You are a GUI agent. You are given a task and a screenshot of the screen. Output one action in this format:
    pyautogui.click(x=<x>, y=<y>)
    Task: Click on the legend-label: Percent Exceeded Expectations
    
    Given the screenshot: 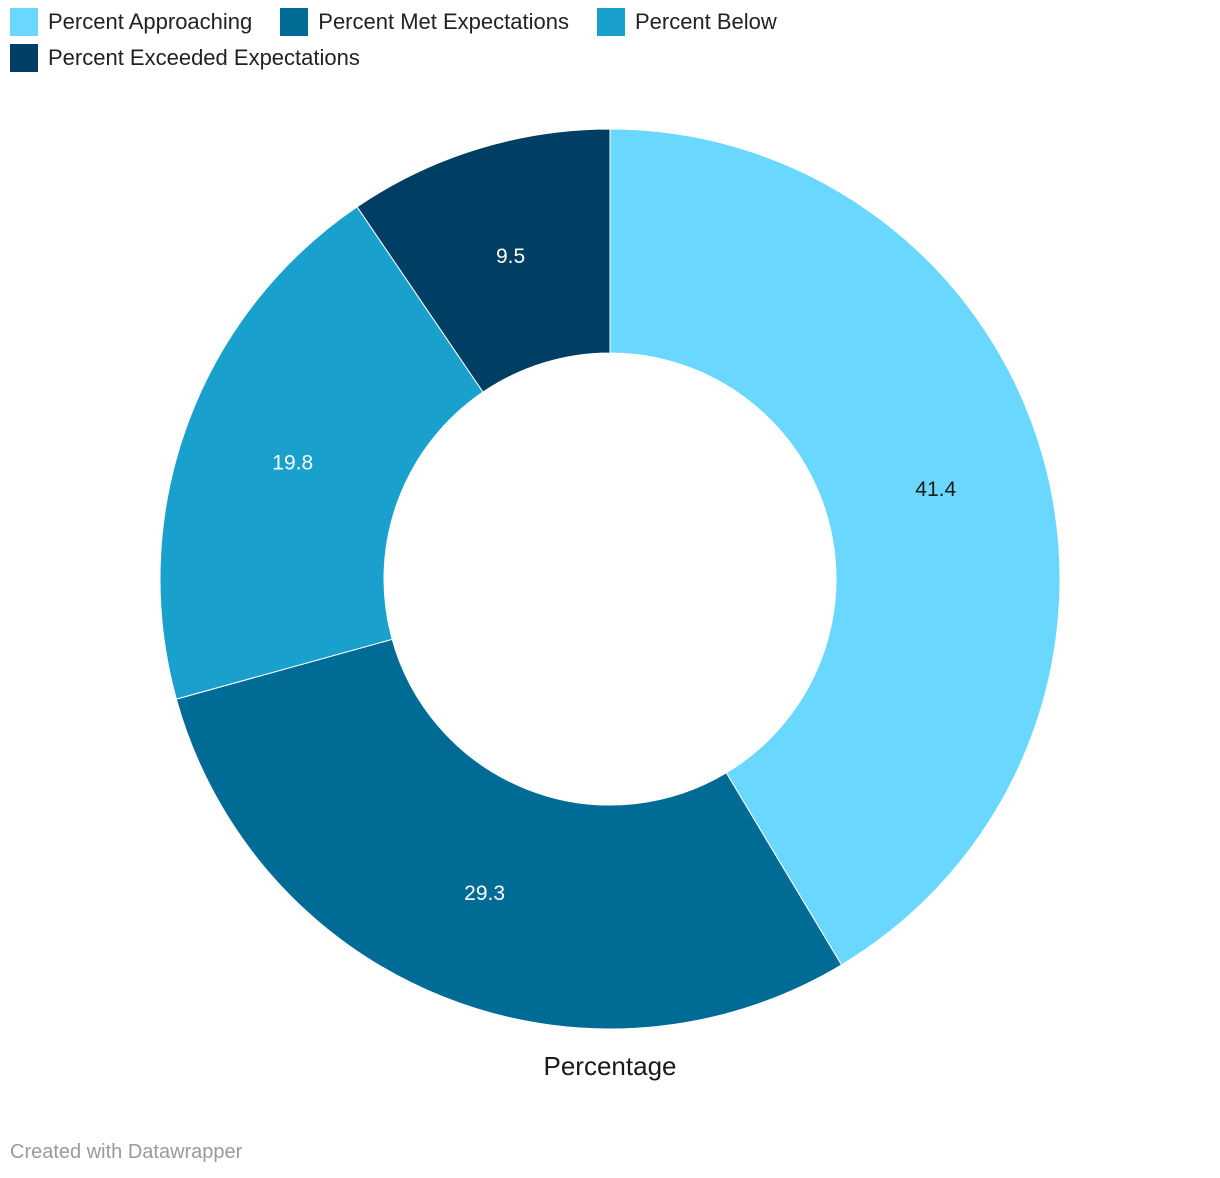 What is the action you would take?
    pyautogui.click(x=204, y=57)
    